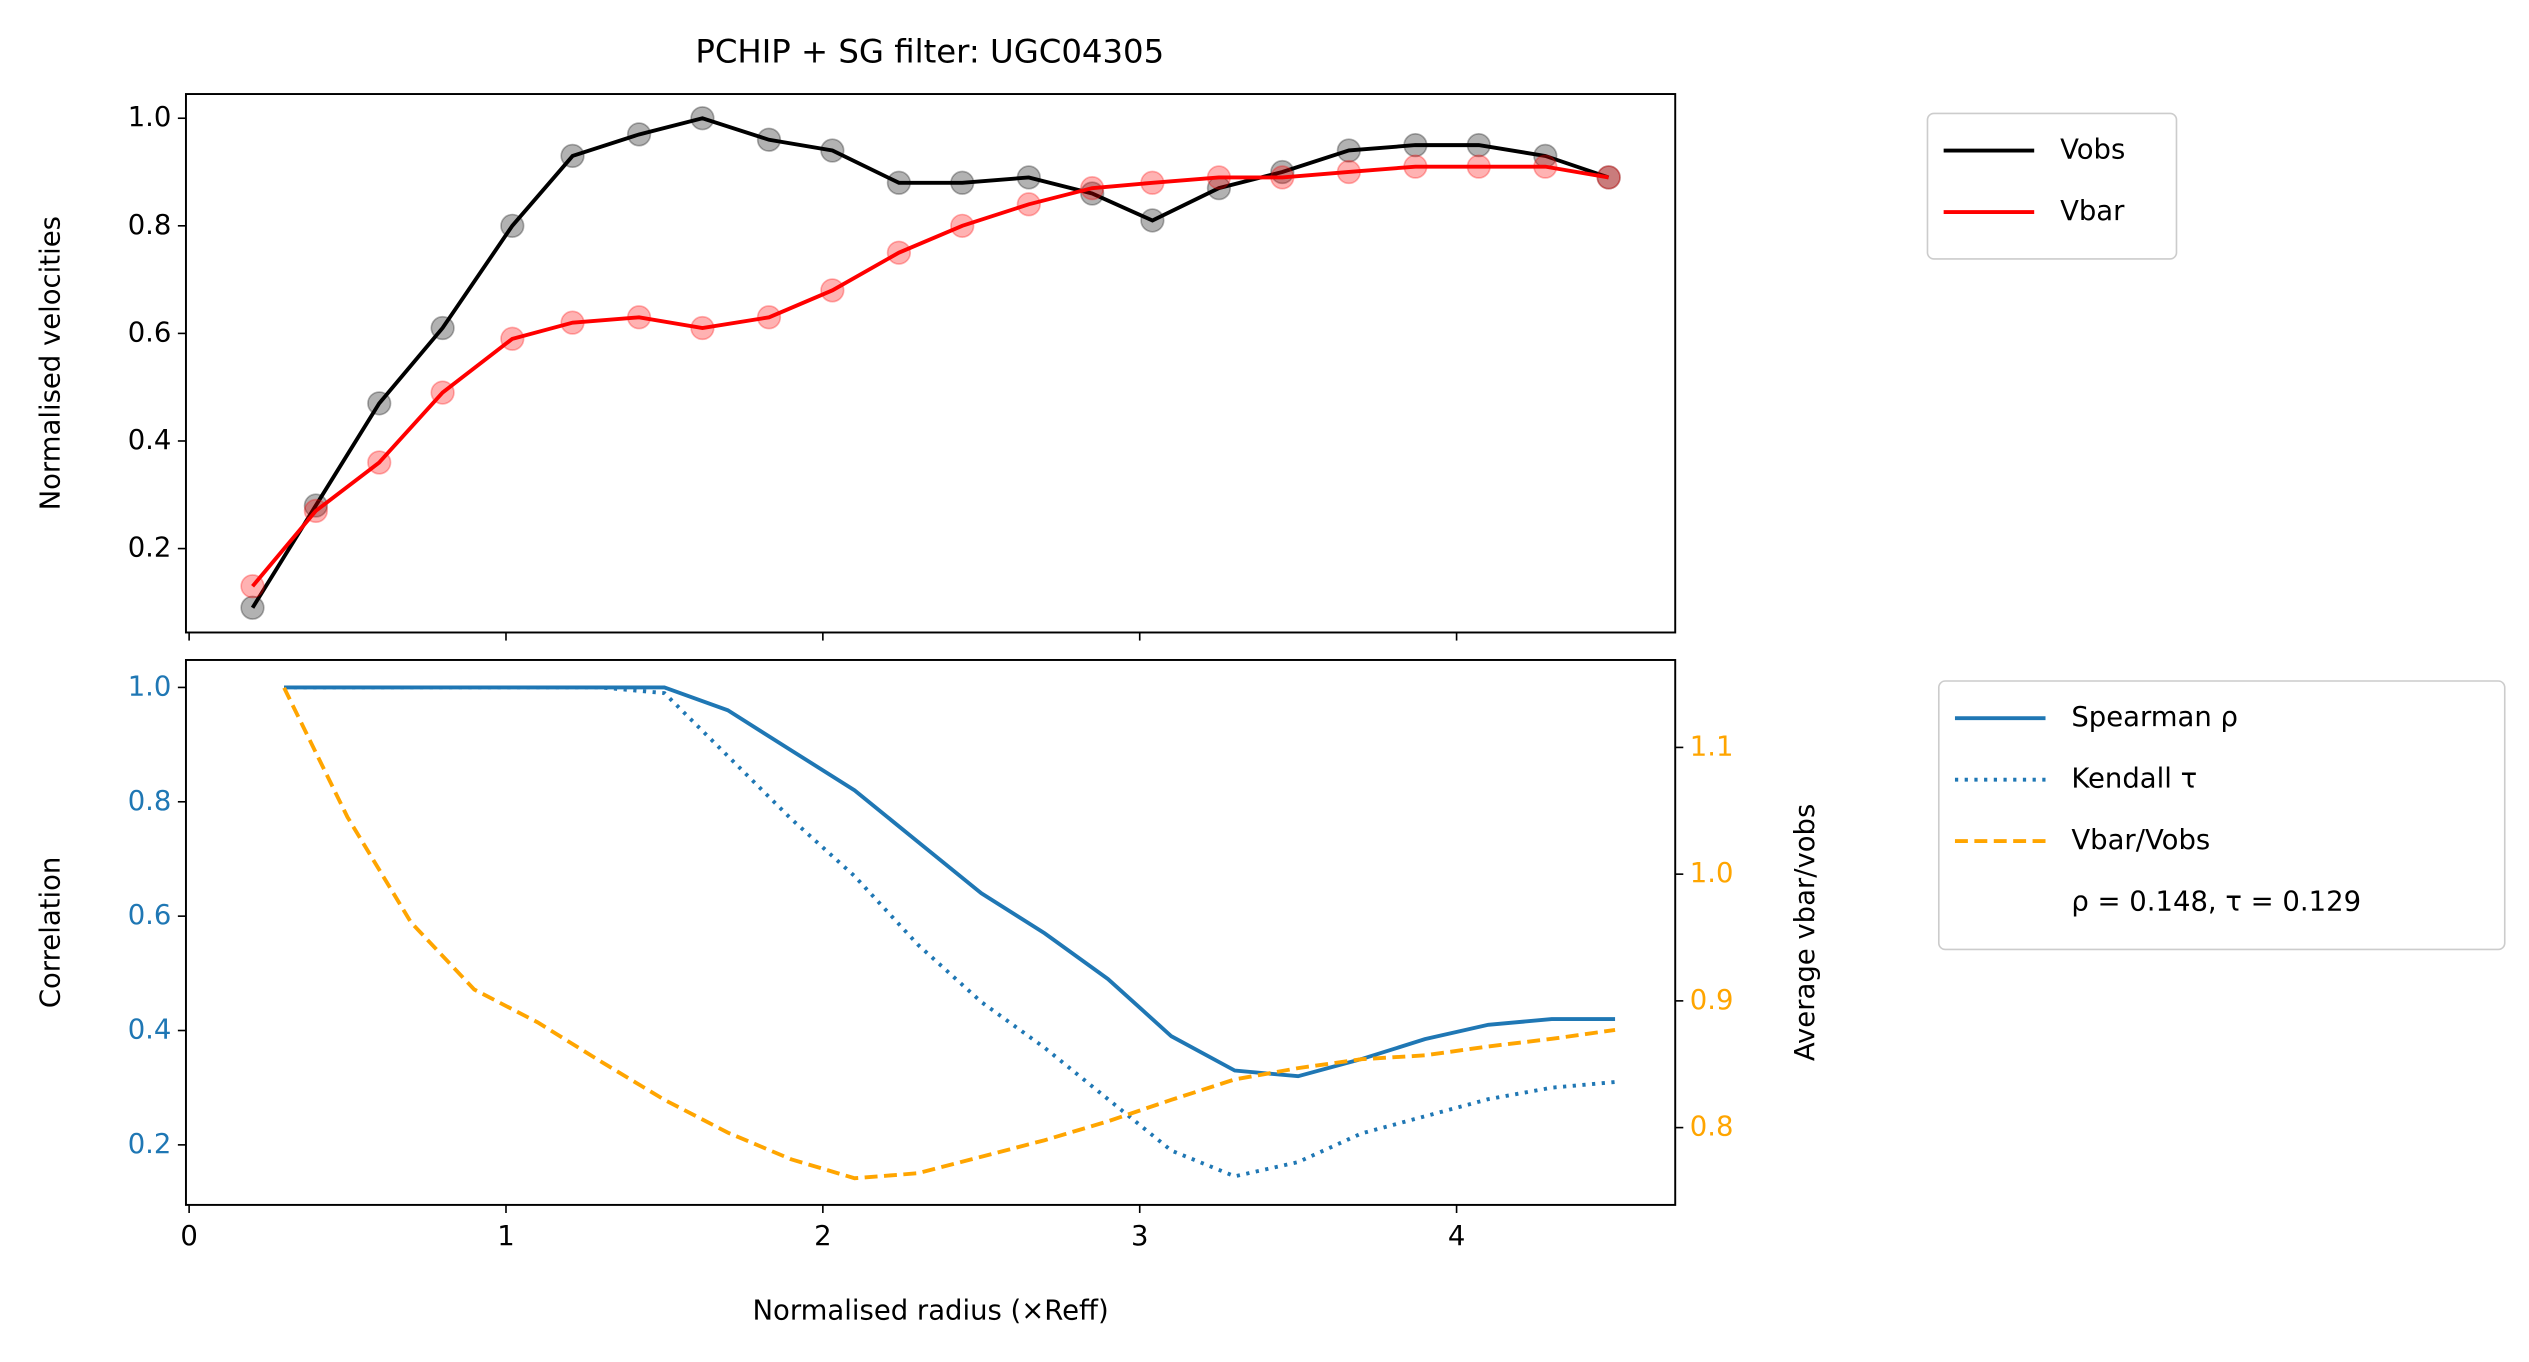  What do you see at coordinates (2092, 150) in the screenshot?
I see `legend-label: Vobs` at bounding box center [2092, 150].